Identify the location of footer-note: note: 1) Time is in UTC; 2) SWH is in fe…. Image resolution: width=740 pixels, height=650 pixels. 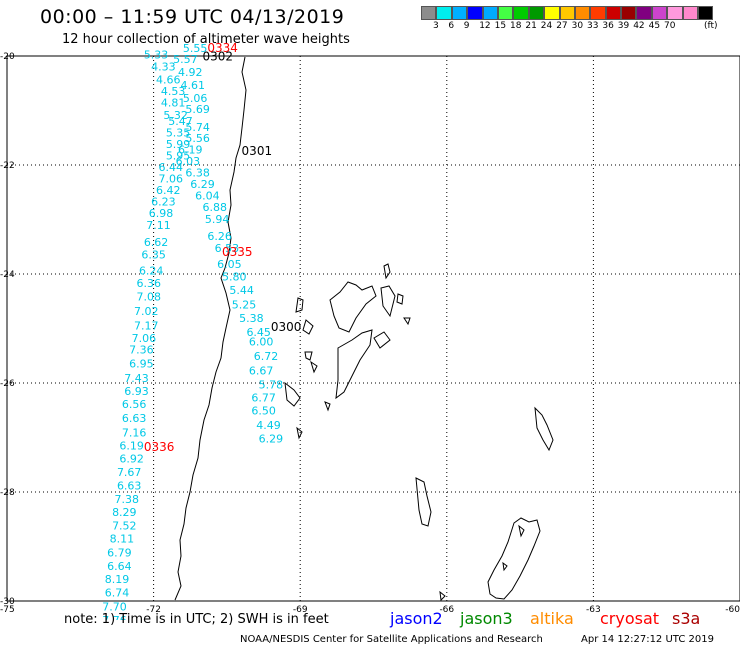
(196, 619).